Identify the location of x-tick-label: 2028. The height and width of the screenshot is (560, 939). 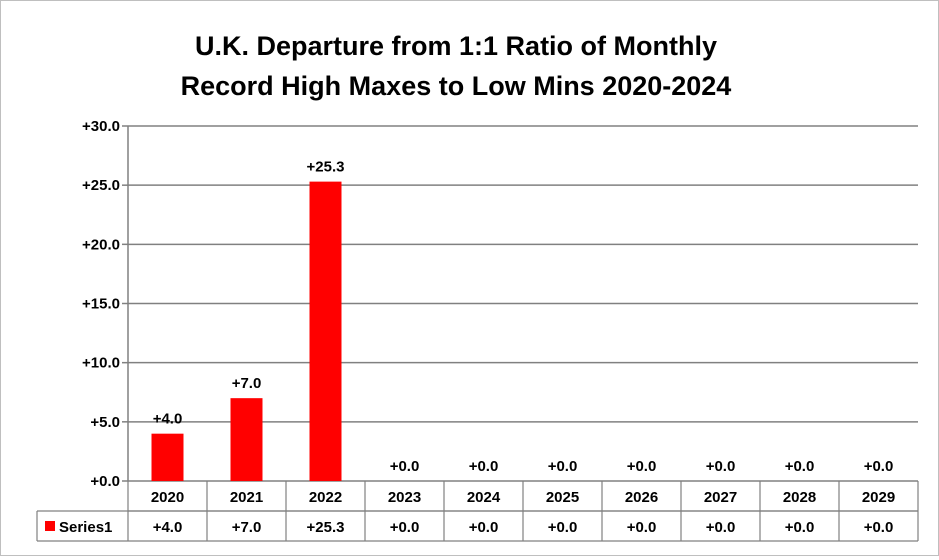
(799, 497).